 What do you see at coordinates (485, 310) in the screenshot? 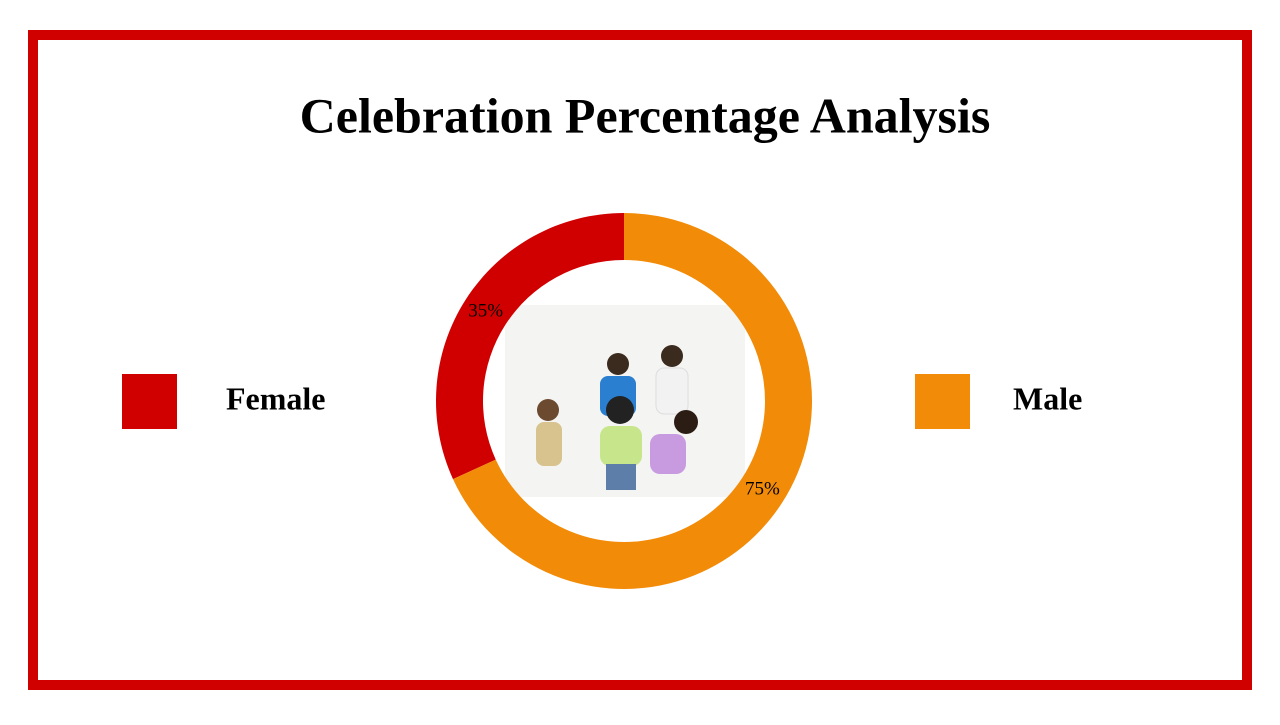
I see `data-label: 35%` at bounding box center [485, 310].